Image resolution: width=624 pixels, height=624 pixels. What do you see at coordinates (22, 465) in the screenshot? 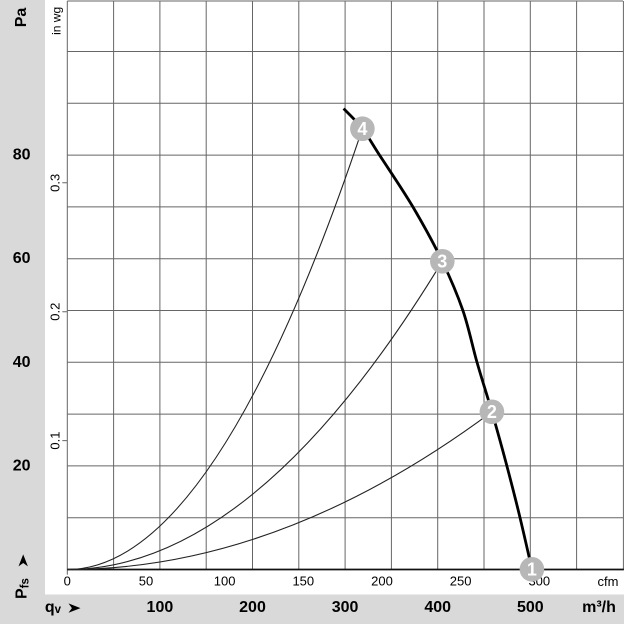
I see `svg-text: 20` at bounding box center [22, 465].